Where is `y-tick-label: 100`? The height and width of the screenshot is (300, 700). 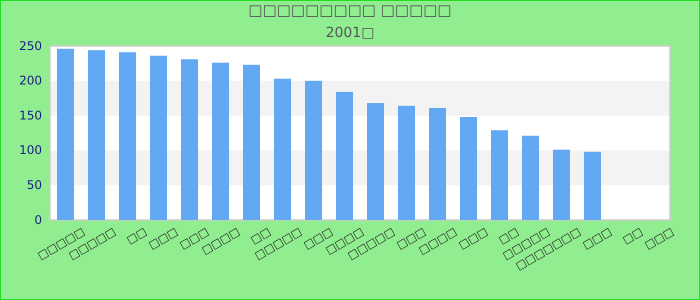 y-tick-label: 100 is located at coordinates (30, 150).